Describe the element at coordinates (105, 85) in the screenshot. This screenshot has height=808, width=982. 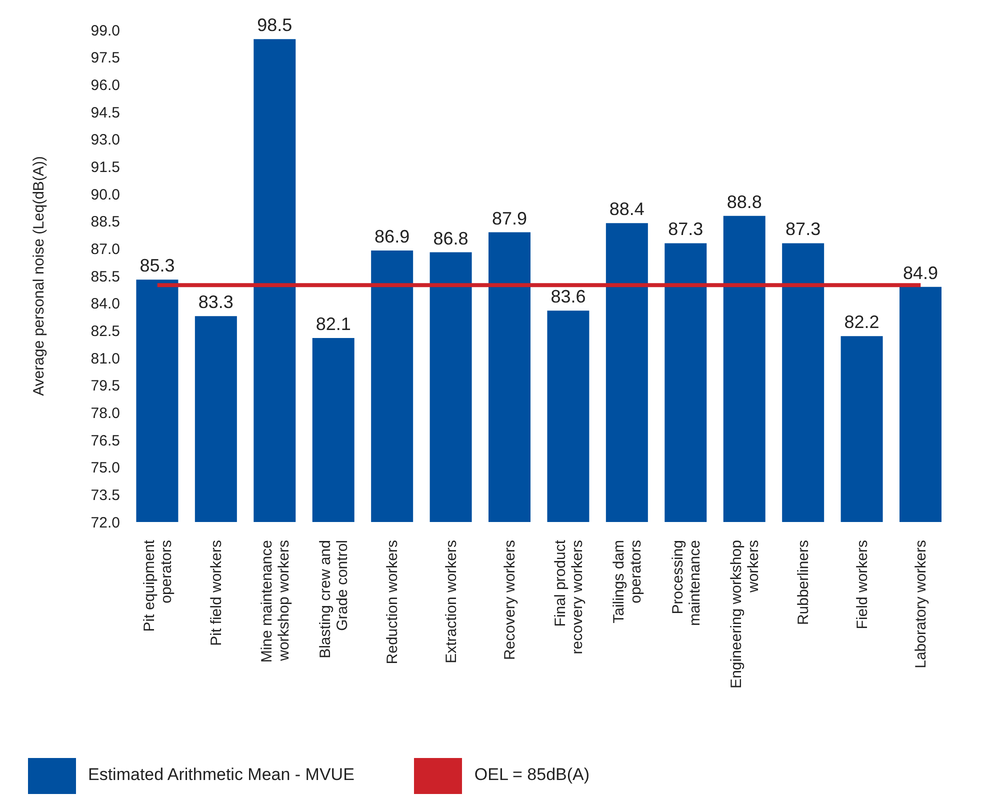
I see `y-tick-label: 96.0` at that location.